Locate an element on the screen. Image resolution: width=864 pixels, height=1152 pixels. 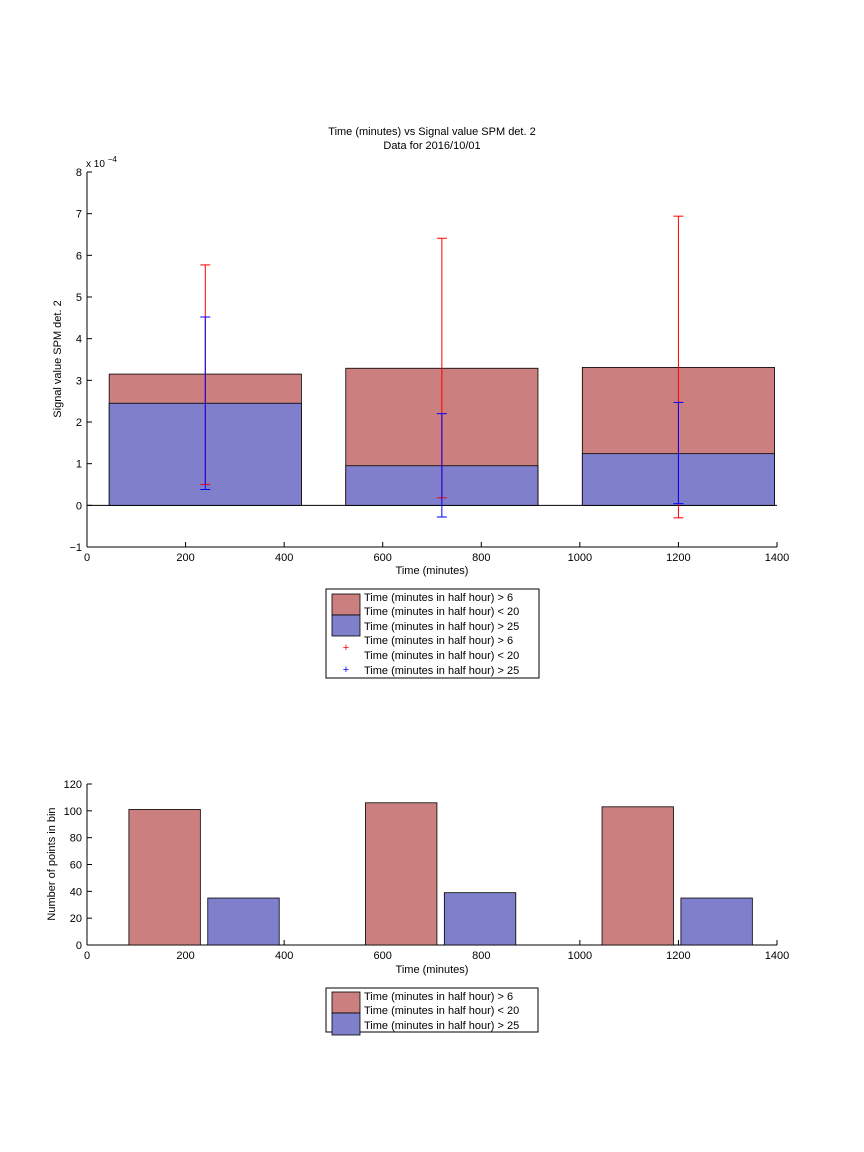
chart2-x-tick-label: 1400 is located at coordinates (777, 956).